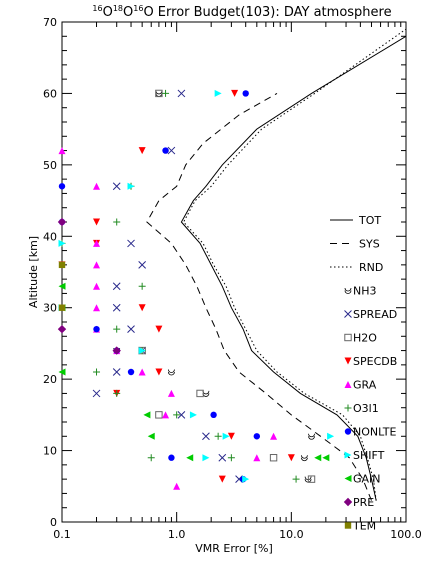 This screenshot has width=425, height=566. Describe the element at coordinates (50, 22) in the screenshot. I see `y-tick-label: 70` at that location.